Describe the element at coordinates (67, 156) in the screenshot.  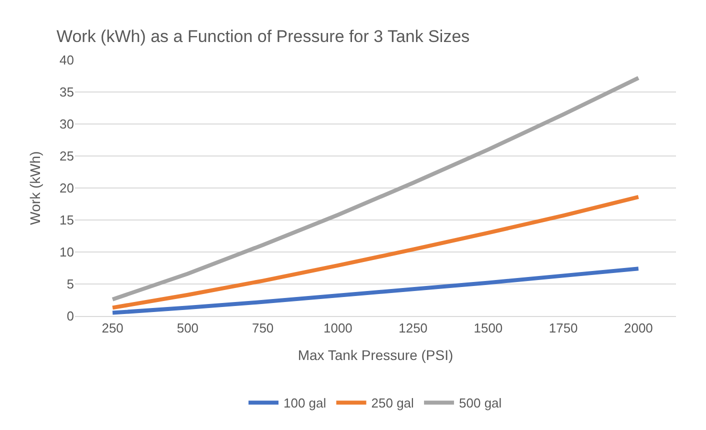
I see `y-tick-label: 25` at that location.